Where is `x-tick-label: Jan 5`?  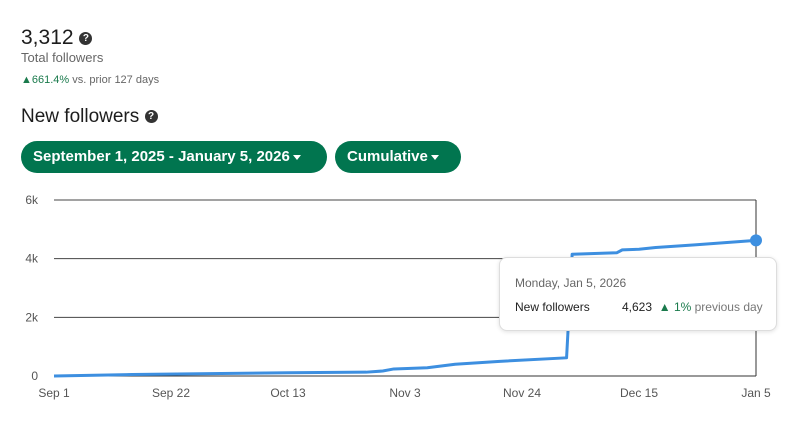 x-tick-label: Jan 5 is located at coordinates (756, 393).